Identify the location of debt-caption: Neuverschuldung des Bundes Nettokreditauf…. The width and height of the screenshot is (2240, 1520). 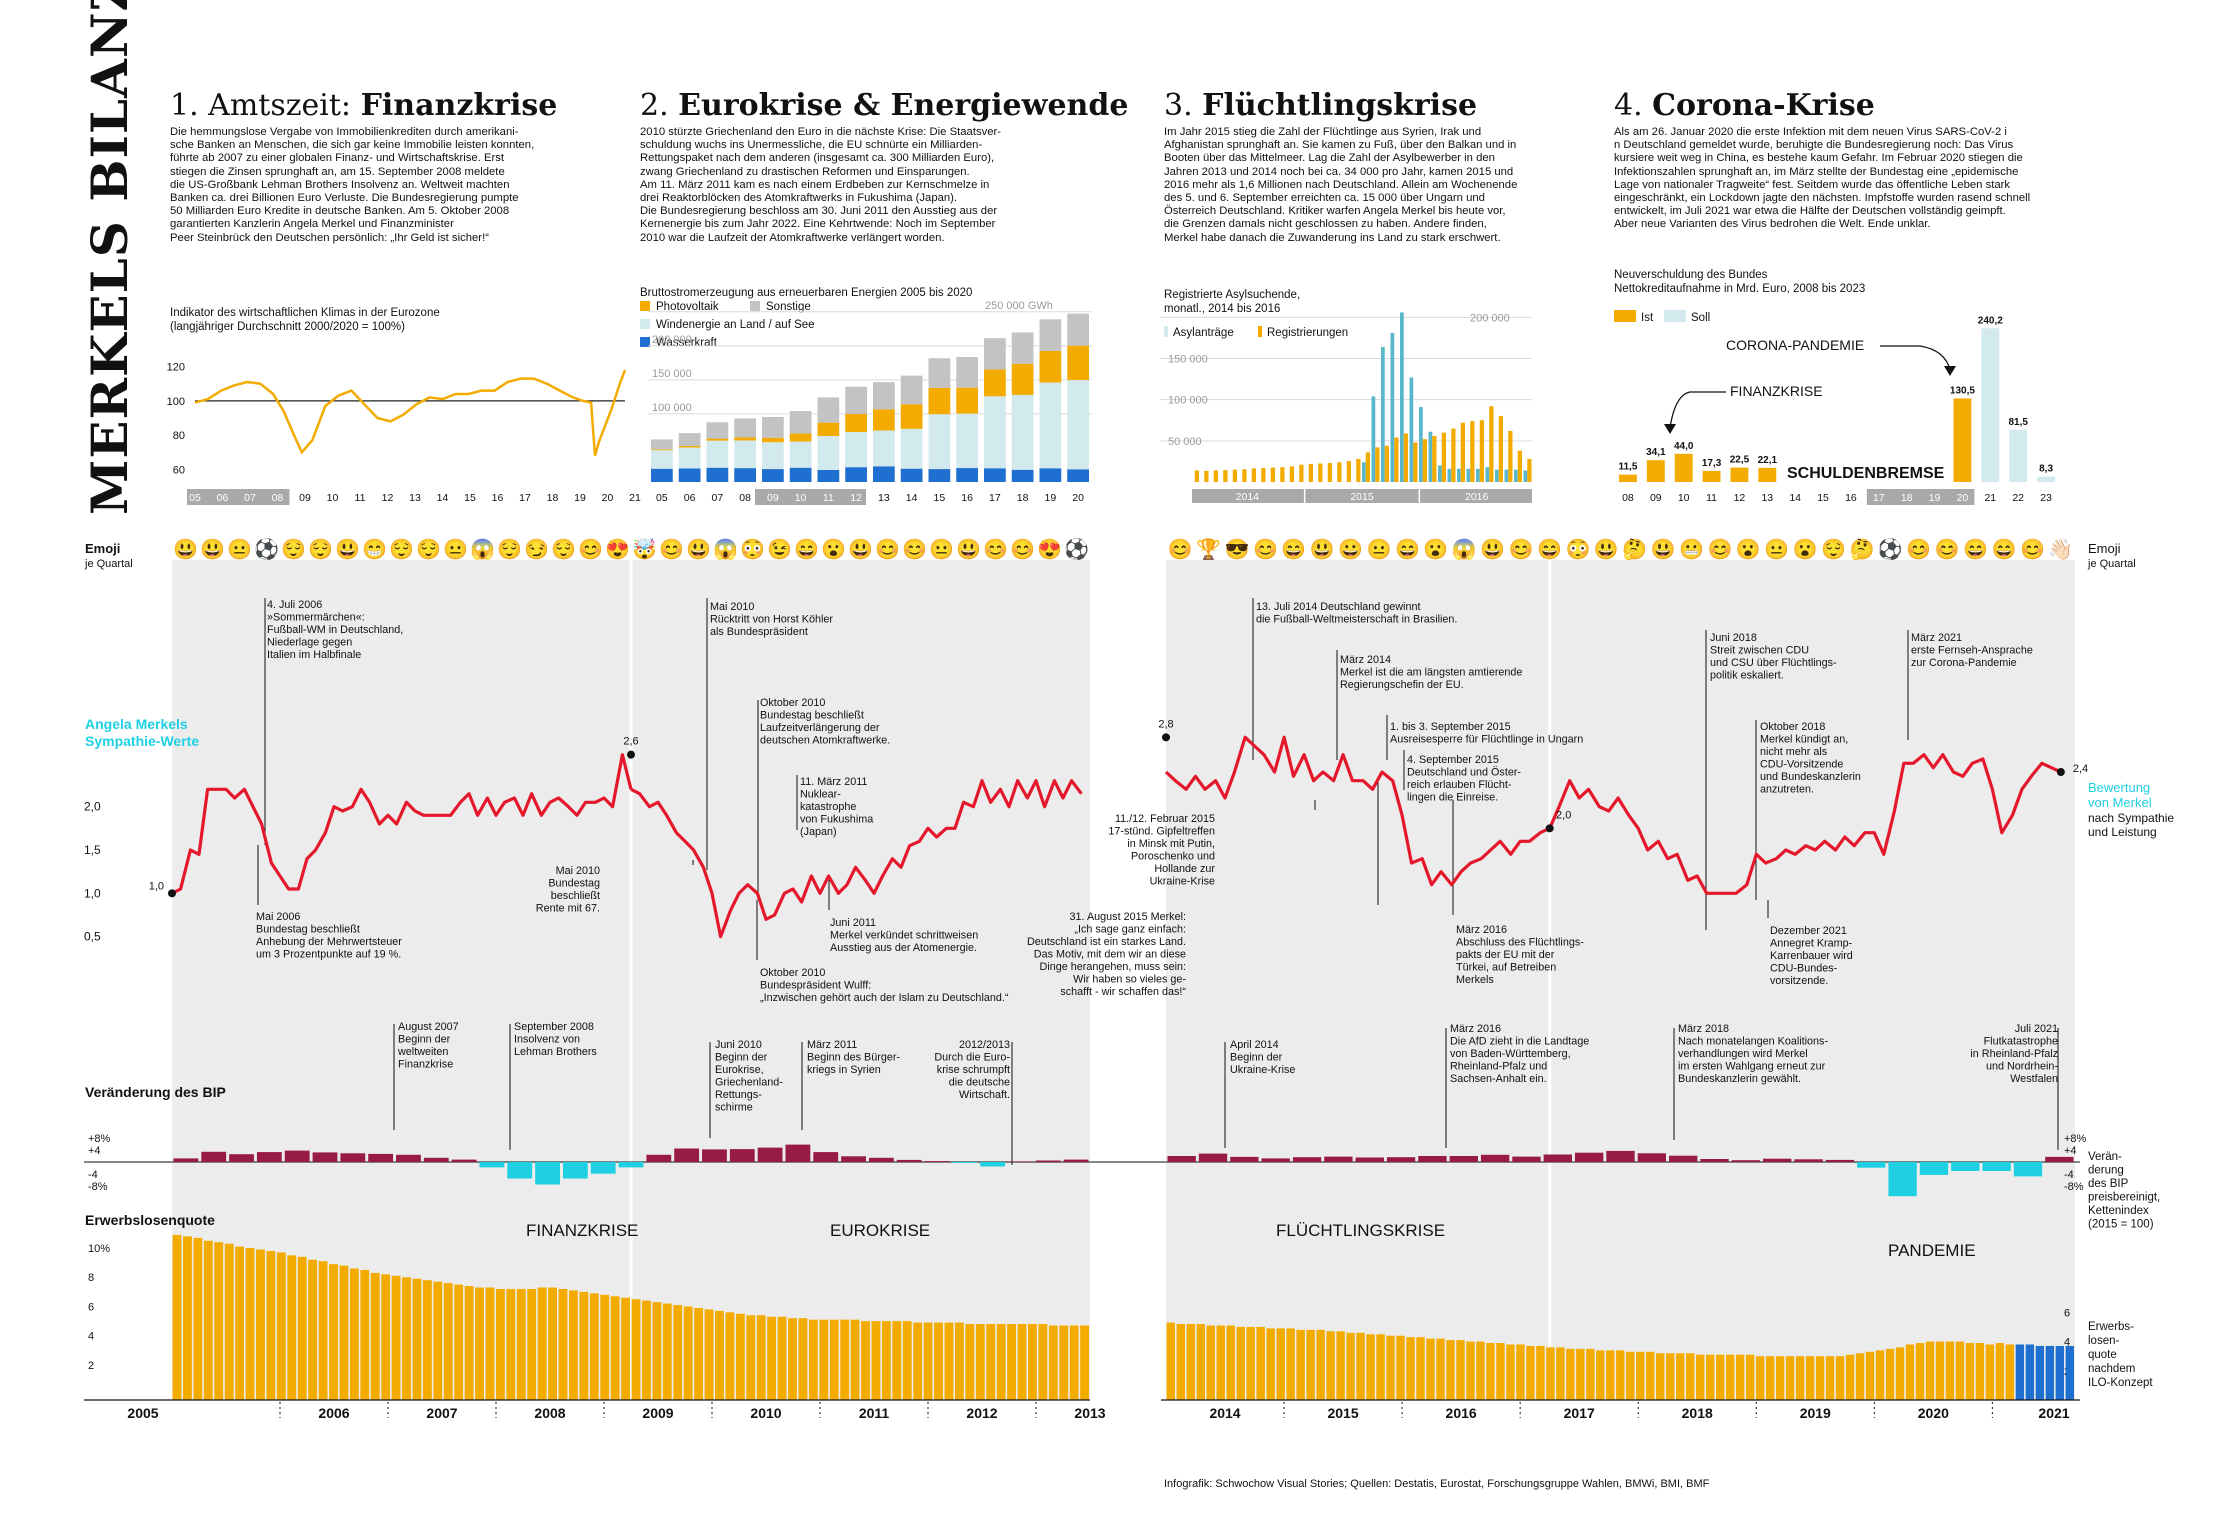
(1739, 282).